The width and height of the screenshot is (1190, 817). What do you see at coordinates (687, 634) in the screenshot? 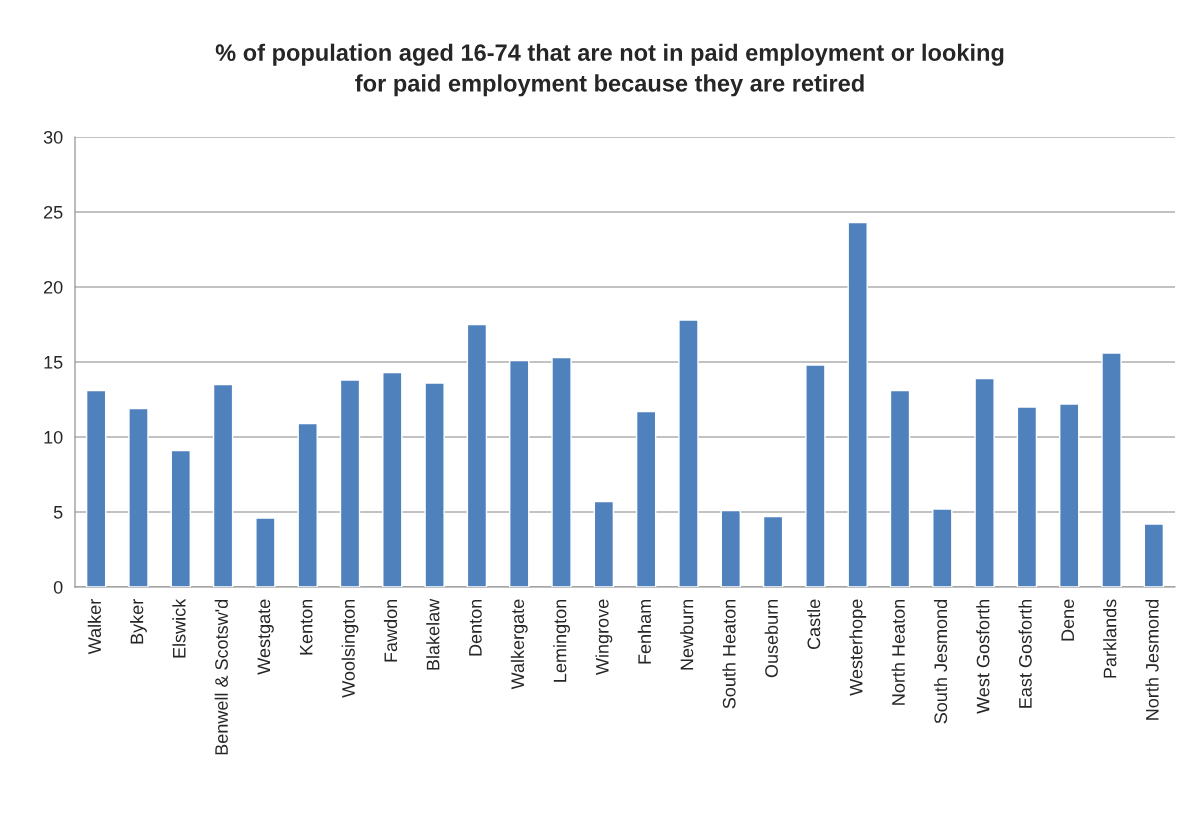
I see `x-tick-label: Newburn` at bounding box center [687, 634].